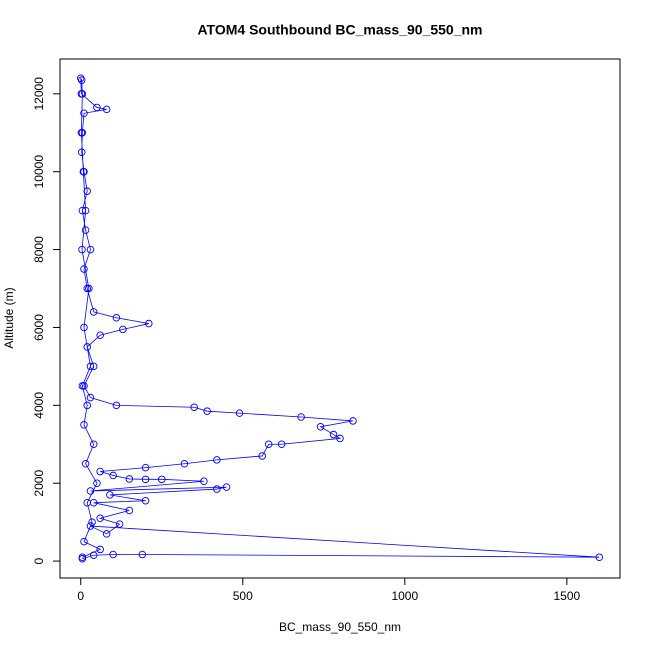  What do you see at coordinates (243, 596) in the screenshot?
I see `x-tick-label: 500` at bounding box center [243, 596].